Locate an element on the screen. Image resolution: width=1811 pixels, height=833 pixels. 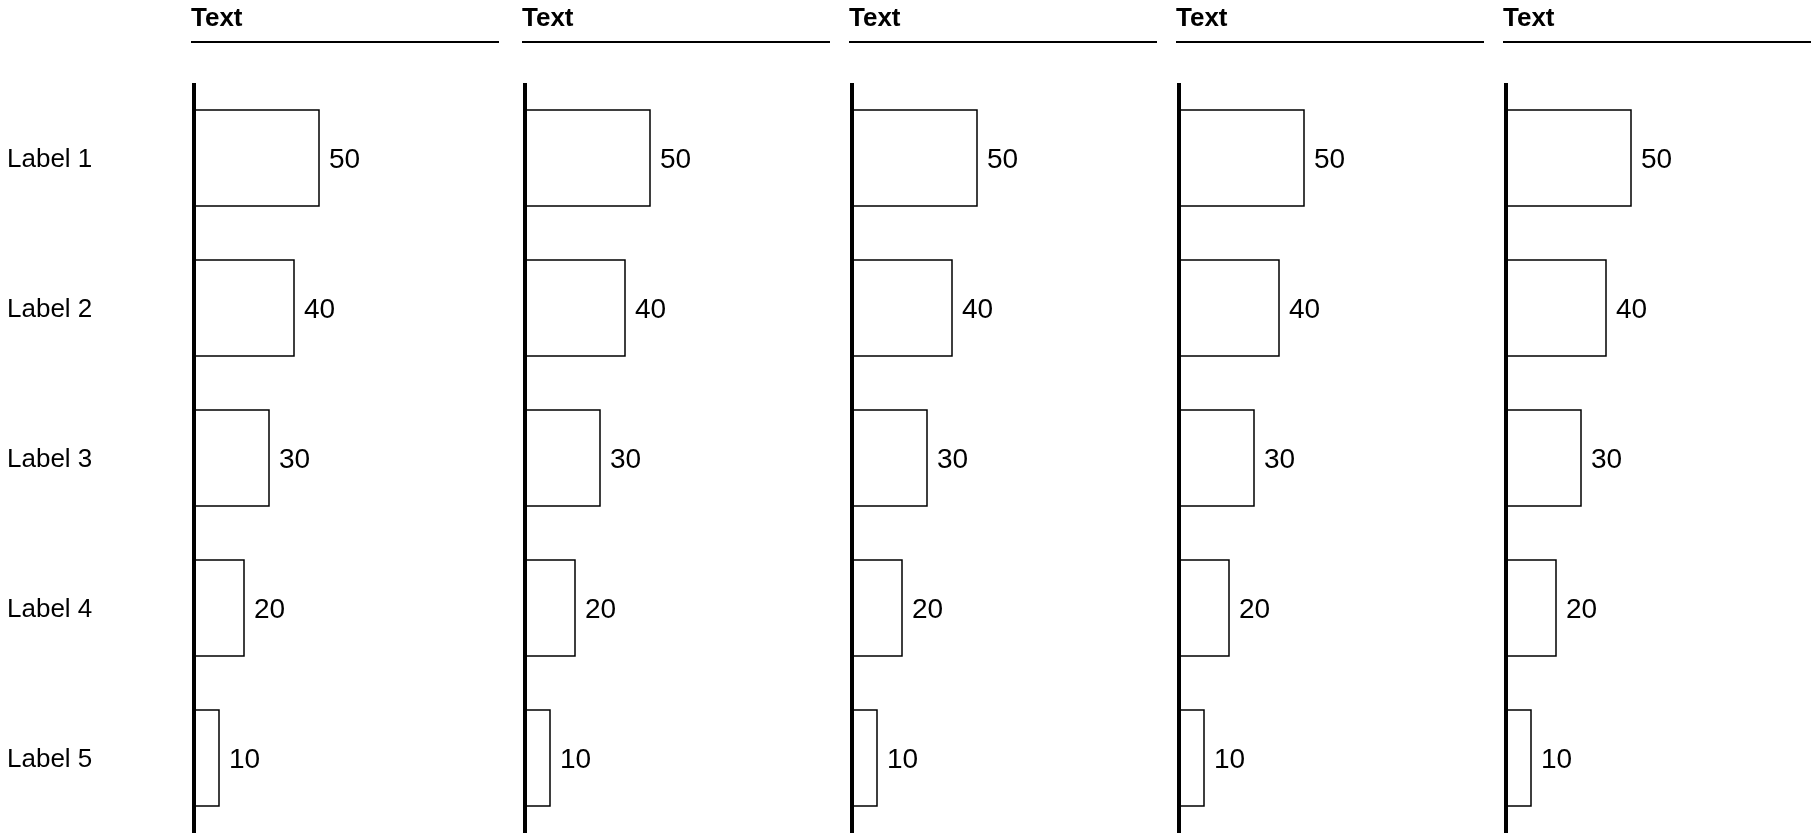
y-tick-label: Label 1 is located at coordinates (50, 158).